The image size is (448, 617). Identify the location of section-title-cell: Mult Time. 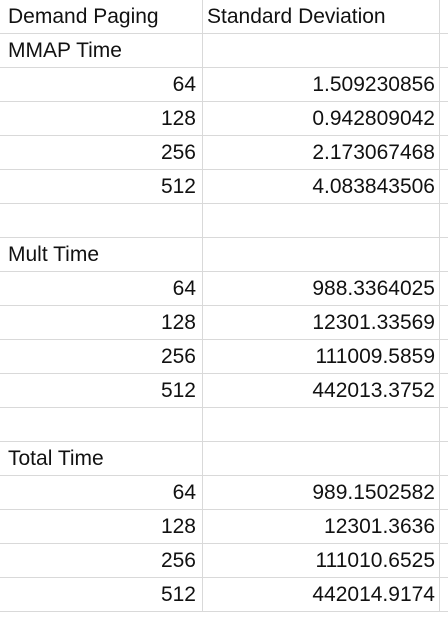
(101, 255).